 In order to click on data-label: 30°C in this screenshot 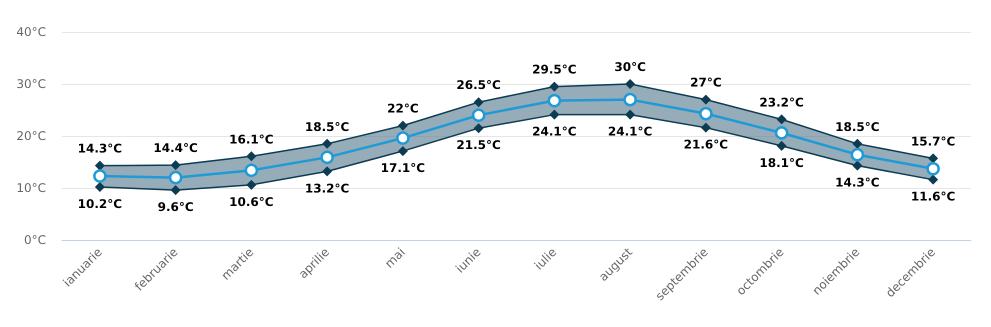, I will do `click(630, 67)`.